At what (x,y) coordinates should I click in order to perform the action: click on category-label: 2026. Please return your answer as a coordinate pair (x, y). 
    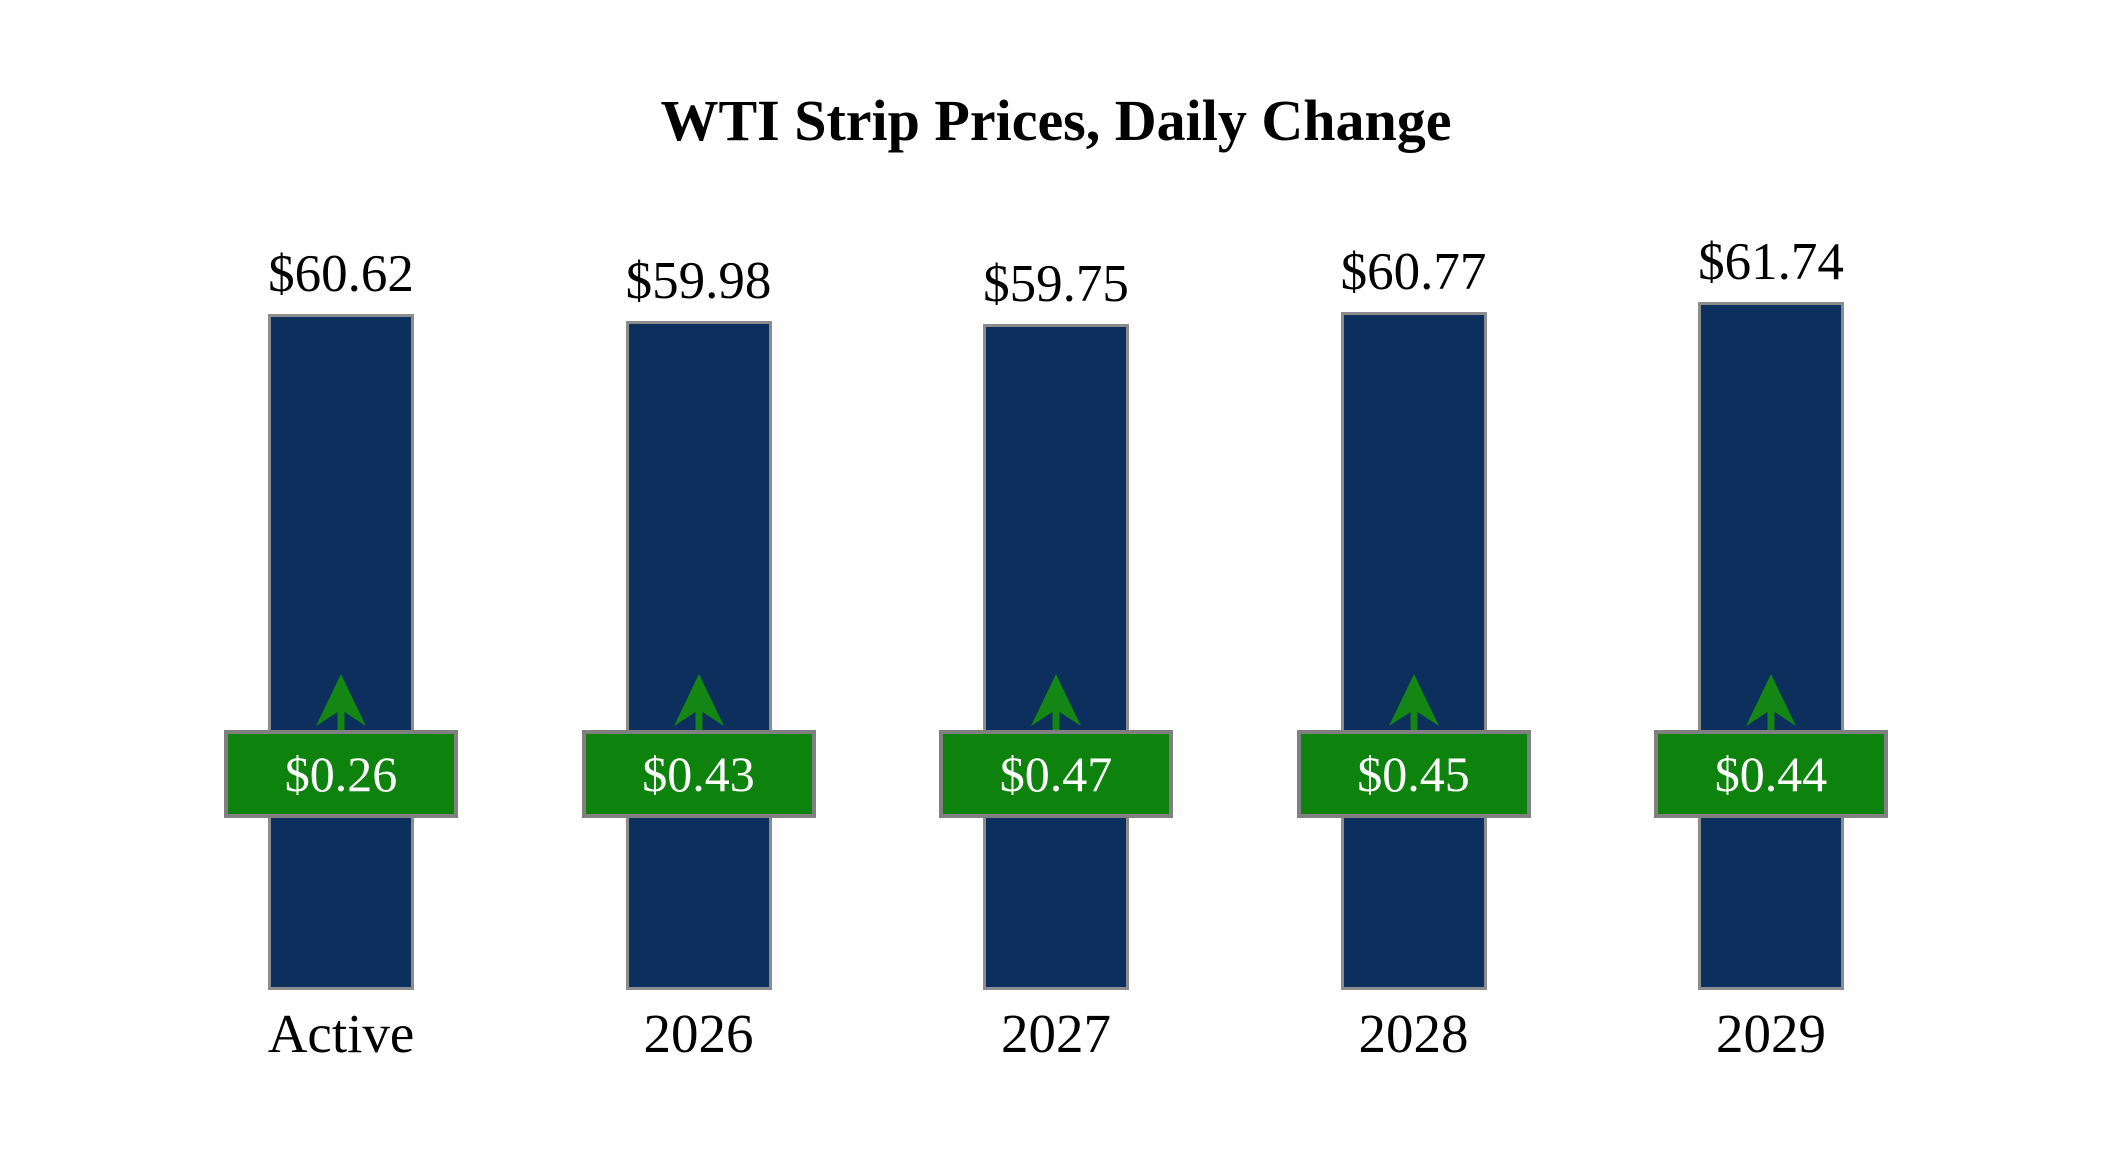
    Looking at the image, I should click on (698, 1033).